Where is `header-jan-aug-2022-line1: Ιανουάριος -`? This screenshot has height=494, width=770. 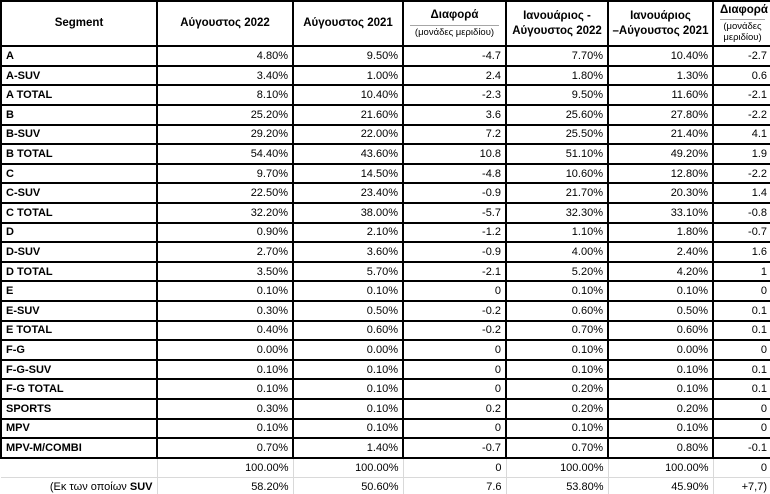
header-jan-aug-2022-line1: Ιανουάριος - is located at coordinates (557, 16).